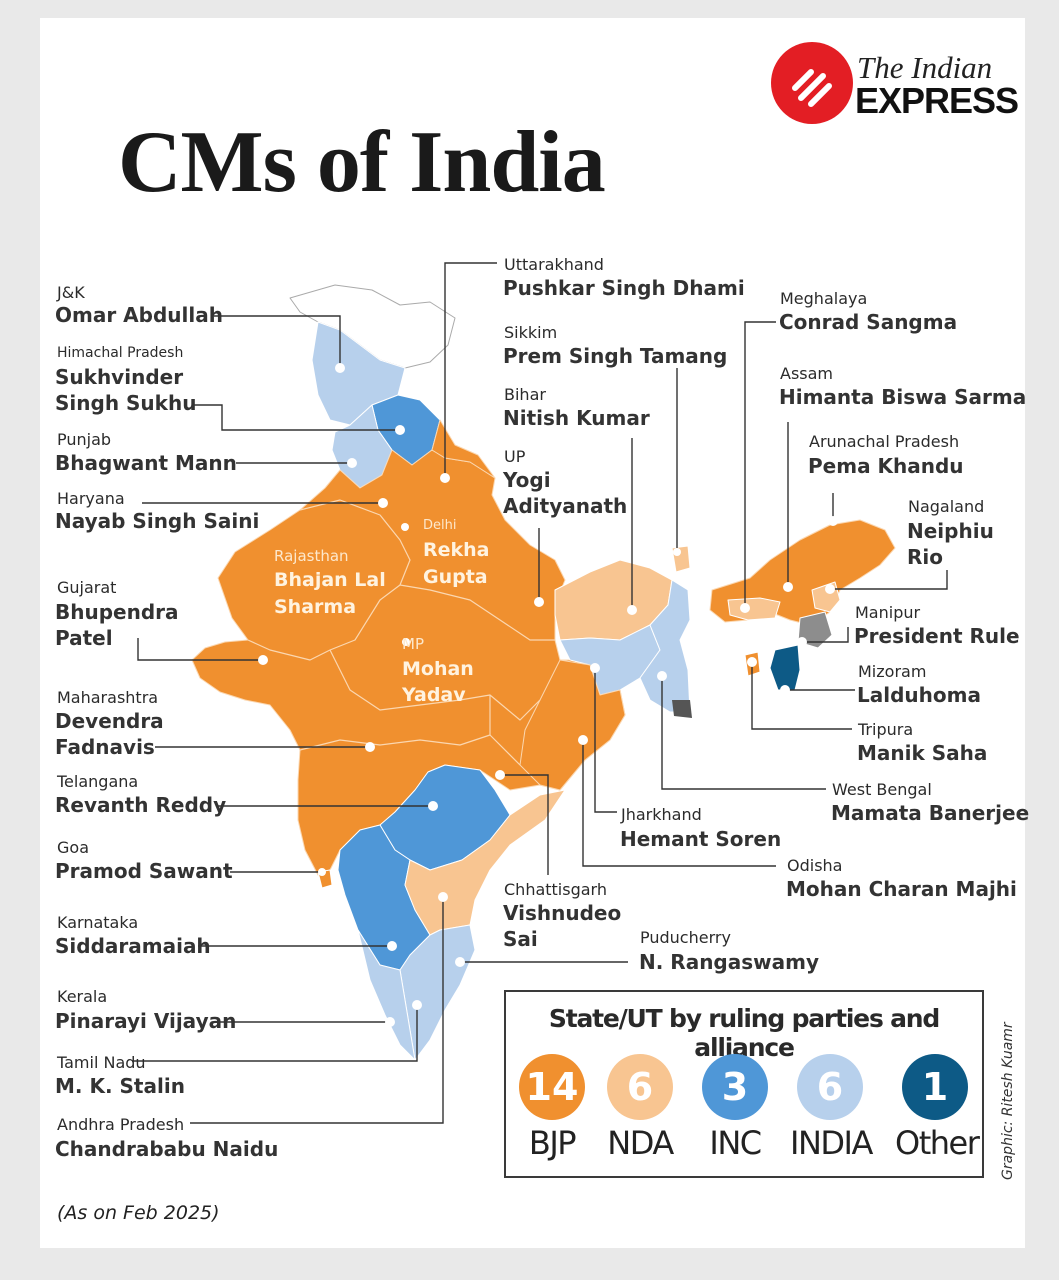  I want to click on cm-name-nagaland-2: Rio, so click(925, 557).